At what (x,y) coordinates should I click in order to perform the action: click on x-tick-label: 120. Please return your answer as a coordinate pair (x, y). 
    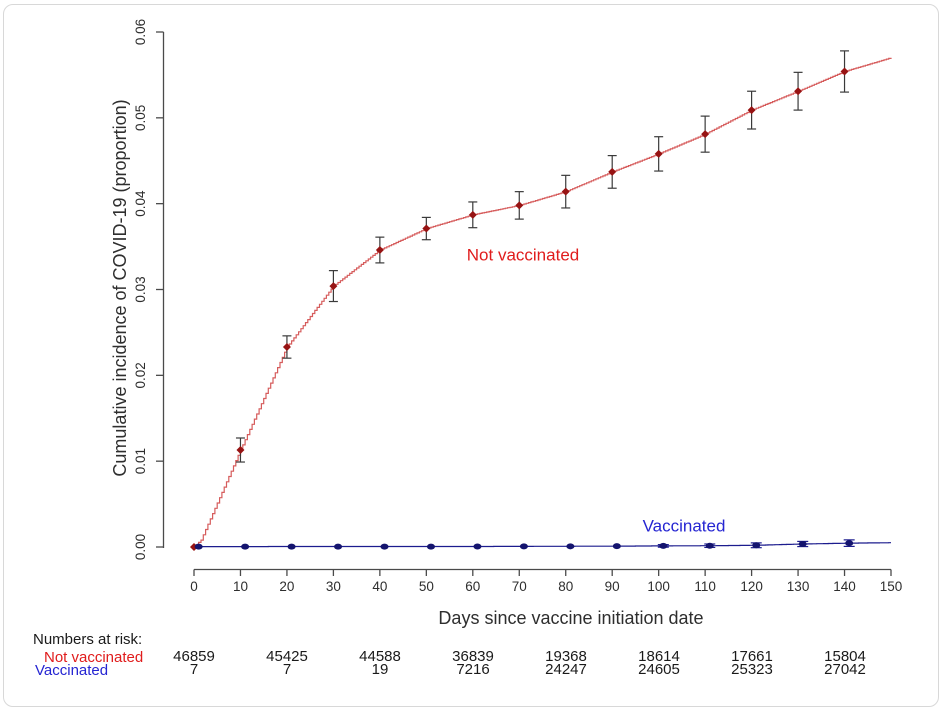
    Looking at the image, I should click on (751, 586).